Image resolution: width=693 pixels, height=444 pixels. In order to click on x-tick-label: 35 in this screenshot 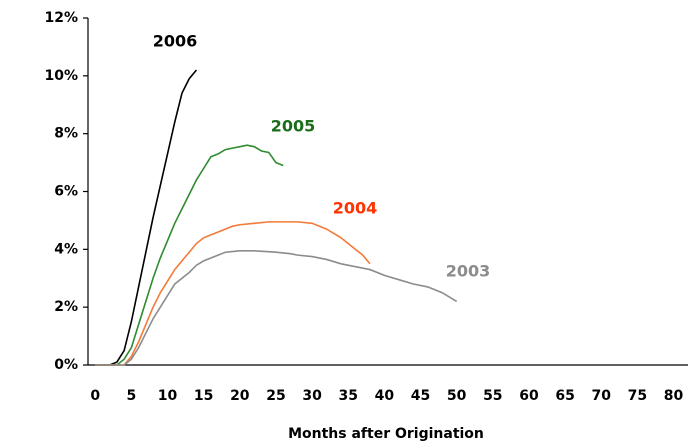, I will do `click(347, 396)`.